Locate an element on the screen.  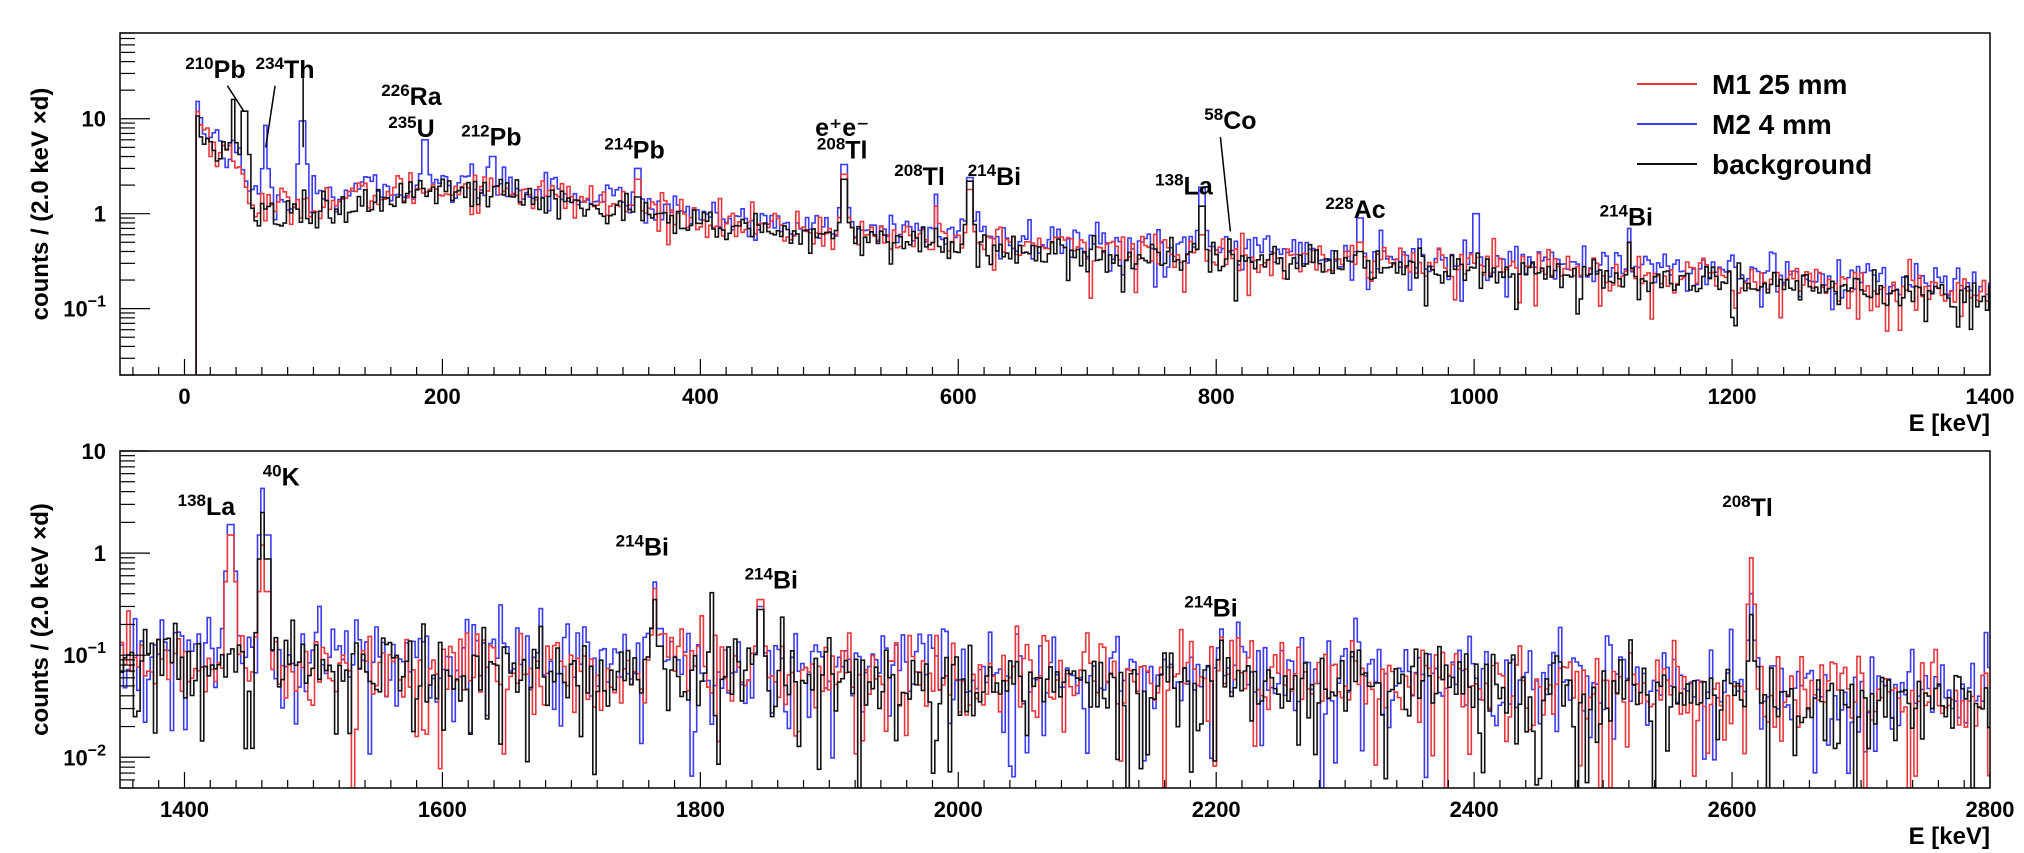
x-tick-label: 1000 is located at coordinates (1474, 396).